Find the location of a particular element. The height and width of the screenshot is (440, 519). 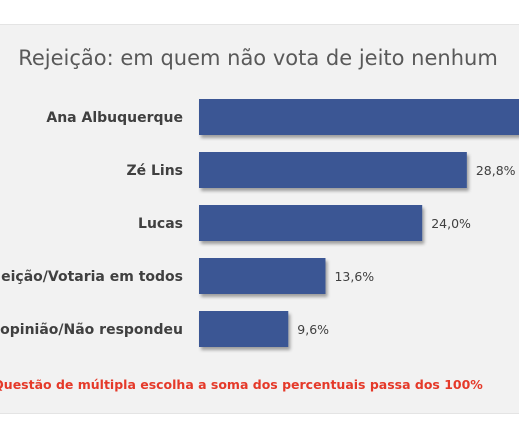

data-label: 28,8% is located at coordinates (496, 170).